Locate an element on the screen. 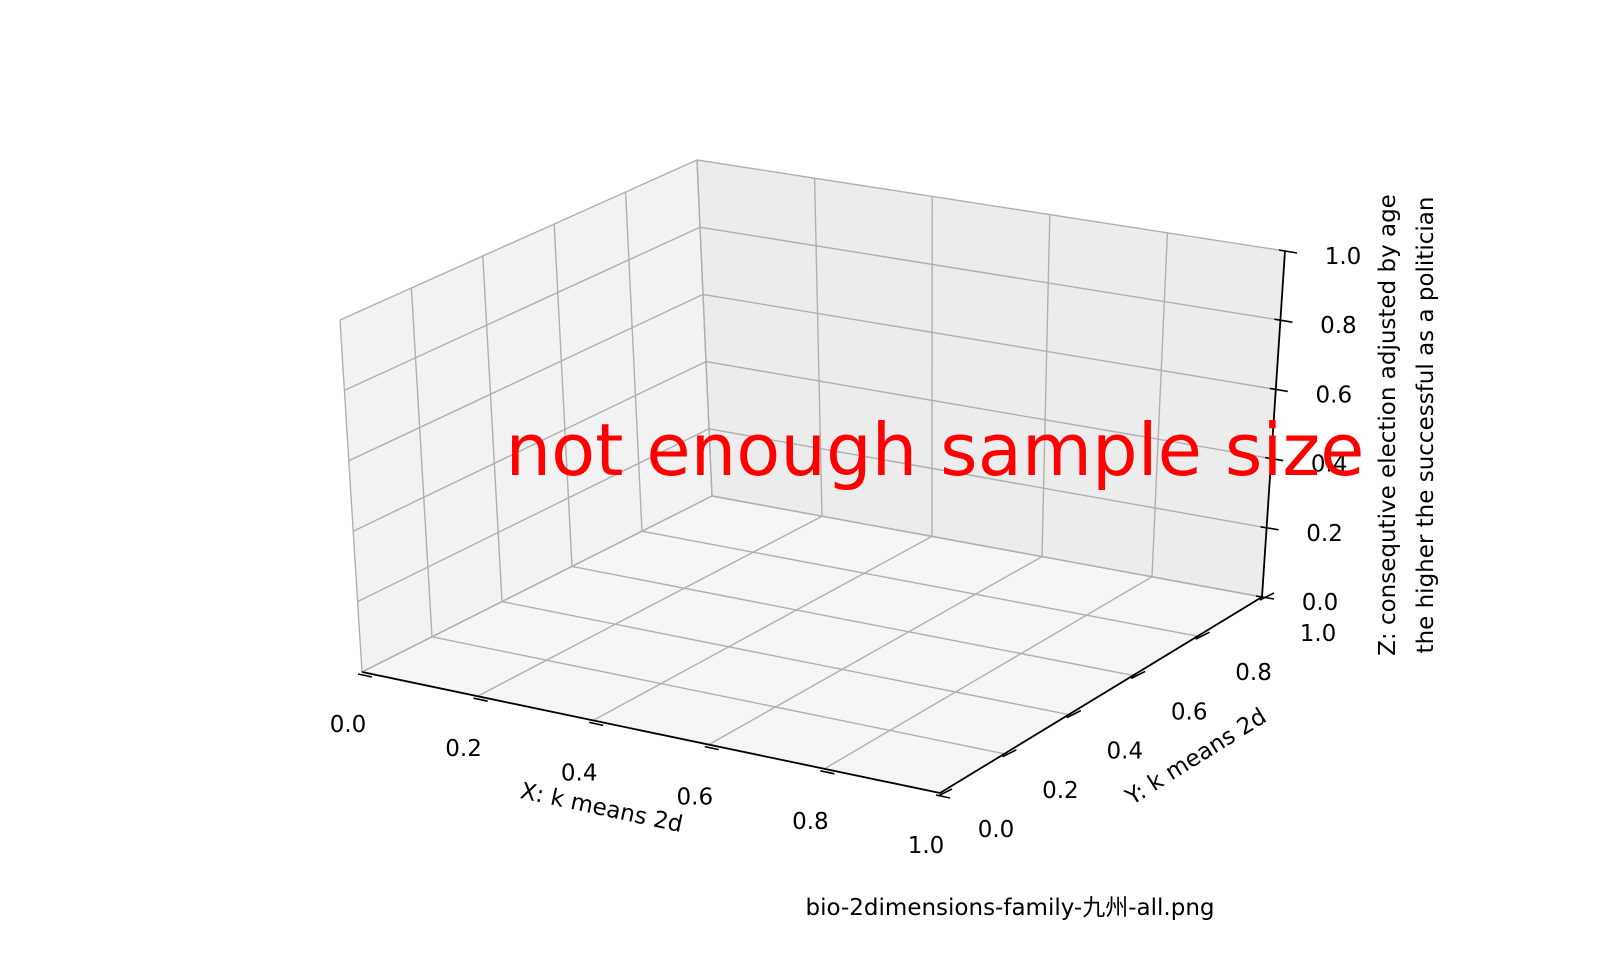  y-axis-line is located at coordinates (1101, 695).